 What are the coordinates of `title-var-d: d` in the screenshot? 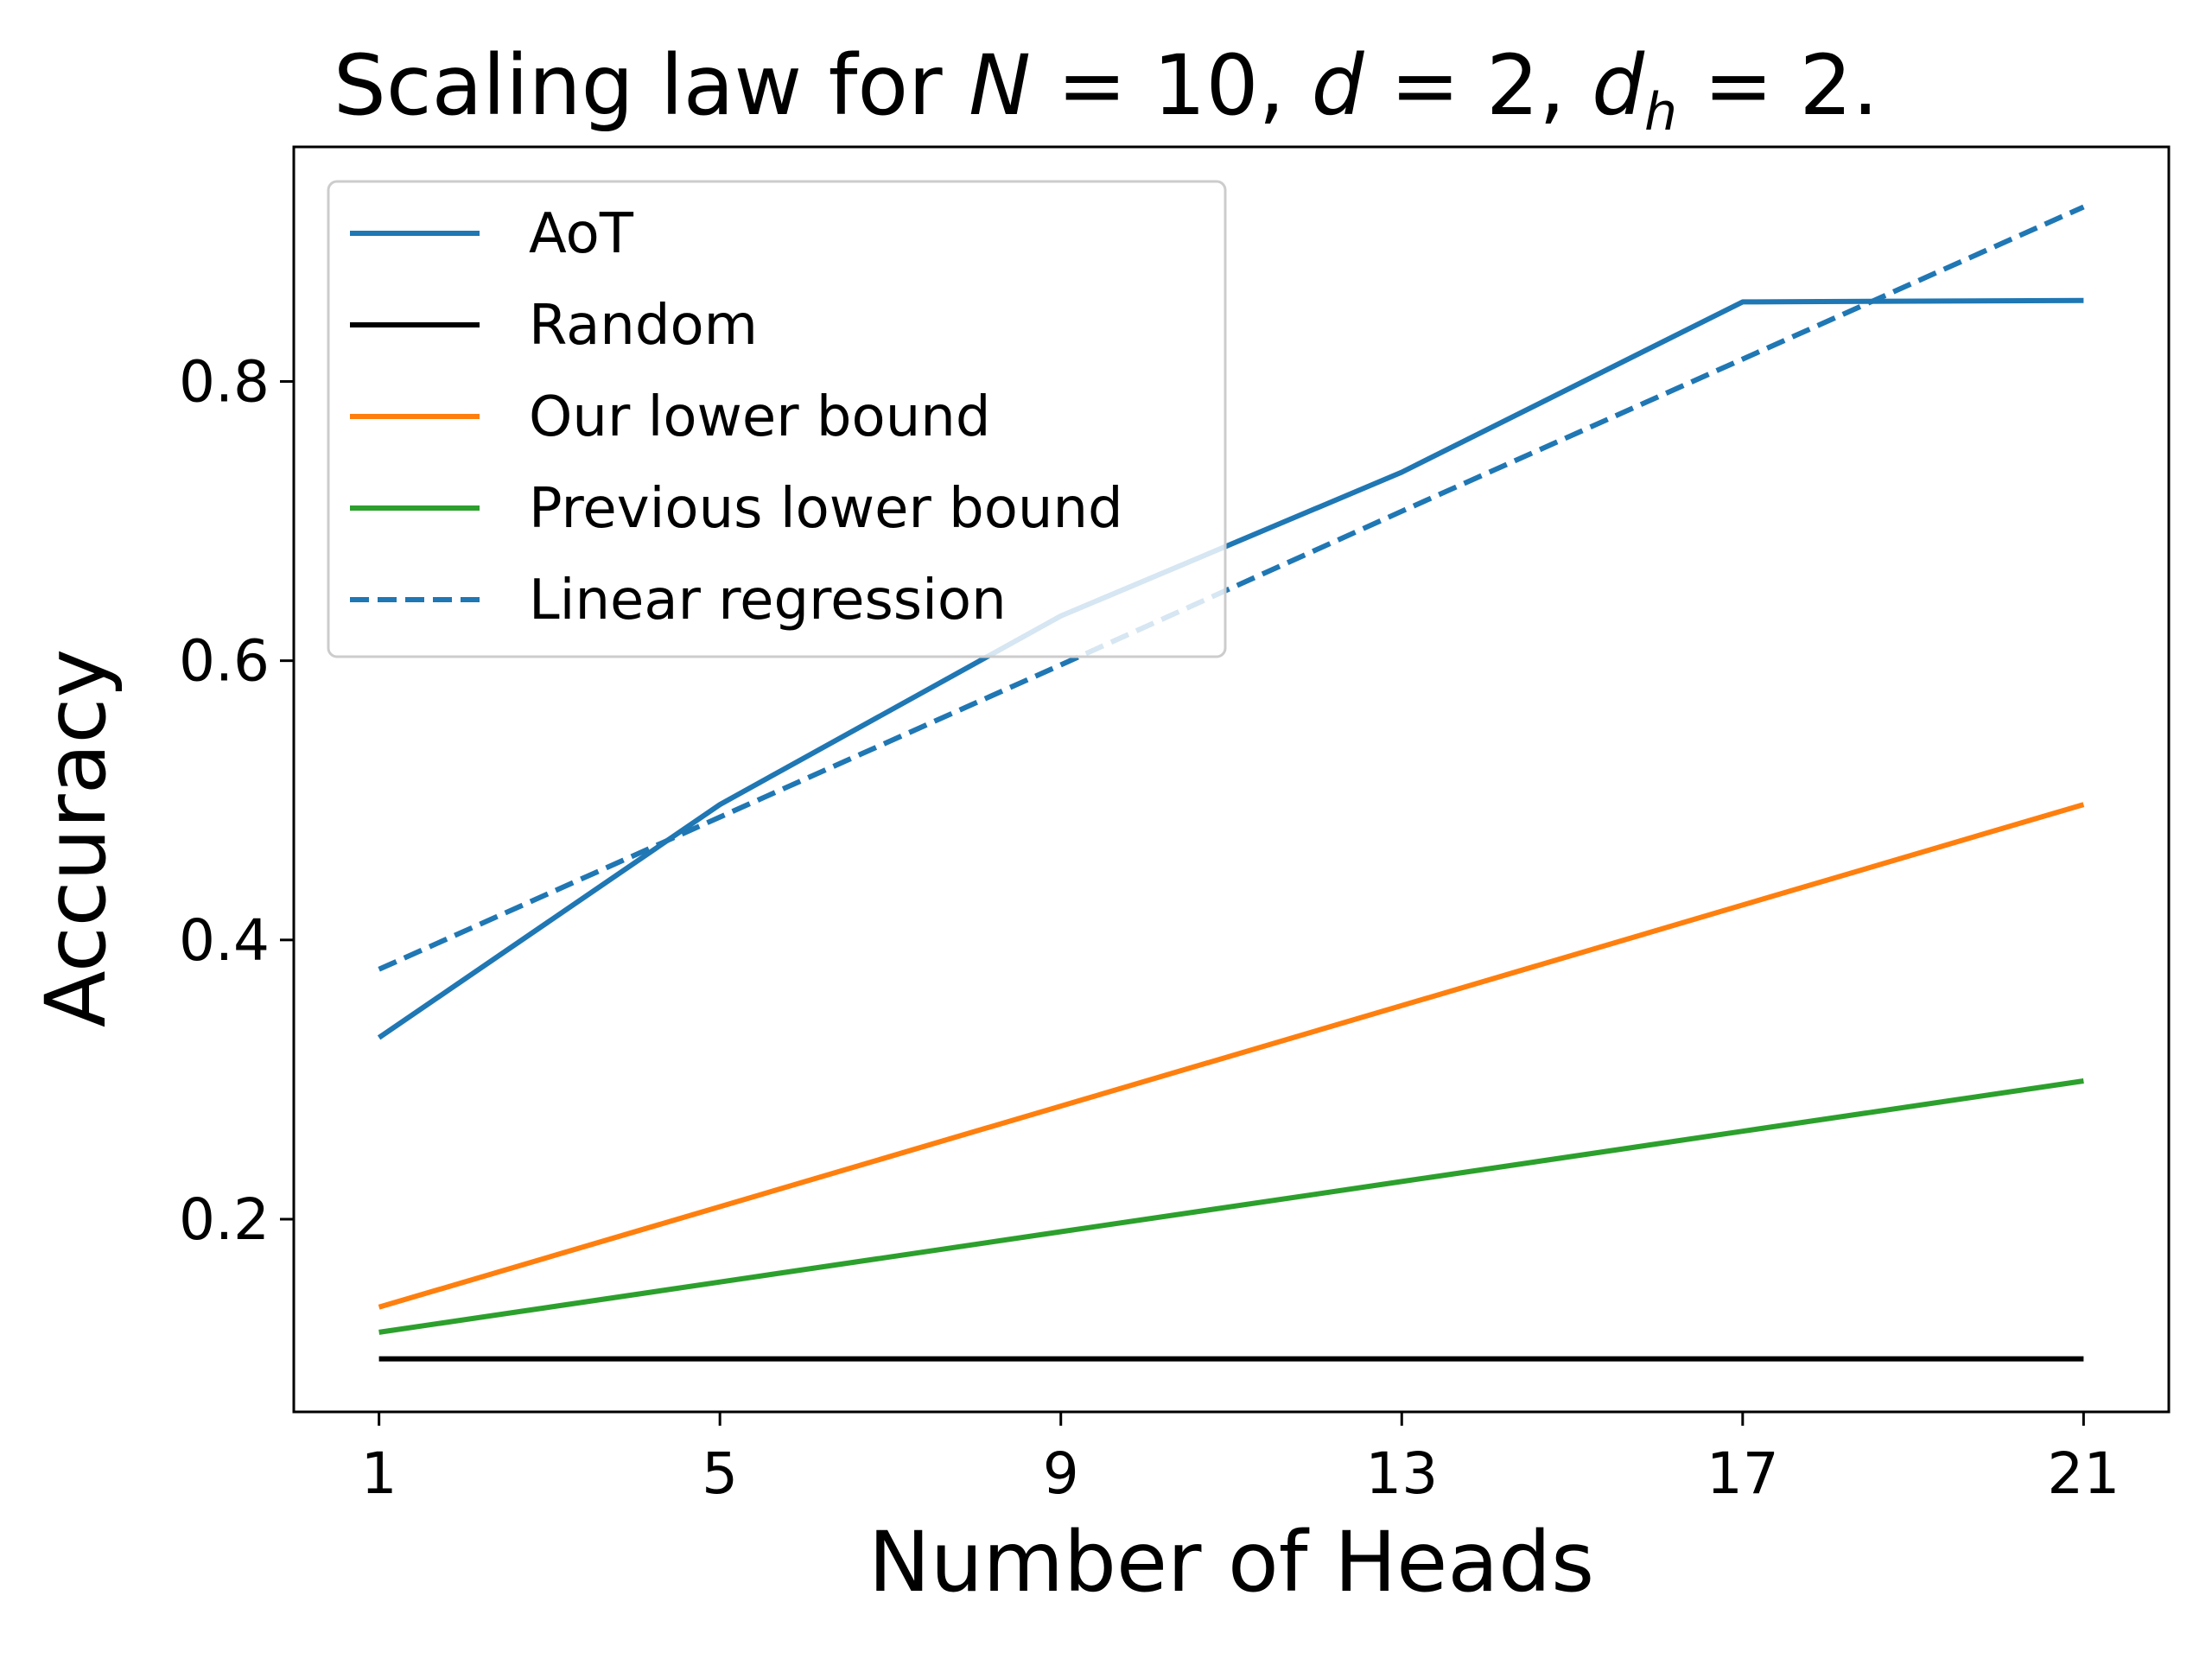 It's located at (1337, 85).